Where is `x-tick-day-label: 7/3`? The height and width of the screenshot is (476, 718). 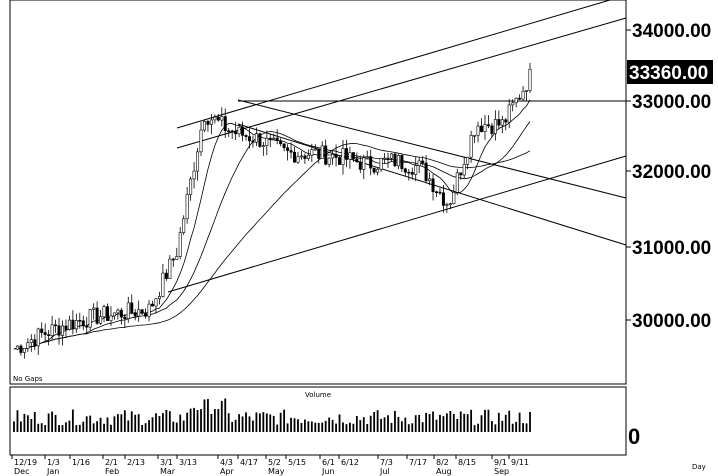
x-tick-day-label: 7/3 is located at coordinates (386, 462).